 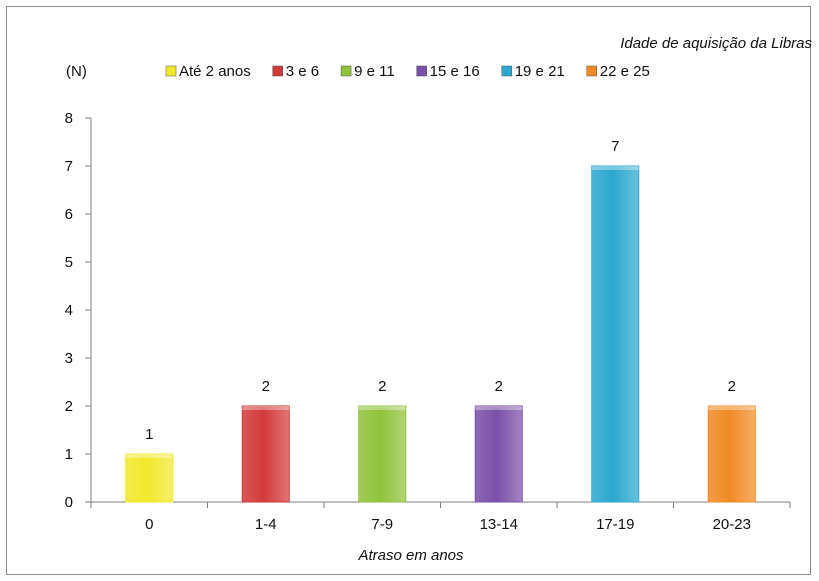 What do you see at coordinates (69, 310) in the screenshot?
I see `y-tick-label: 4` at bounding box center [69, 310].